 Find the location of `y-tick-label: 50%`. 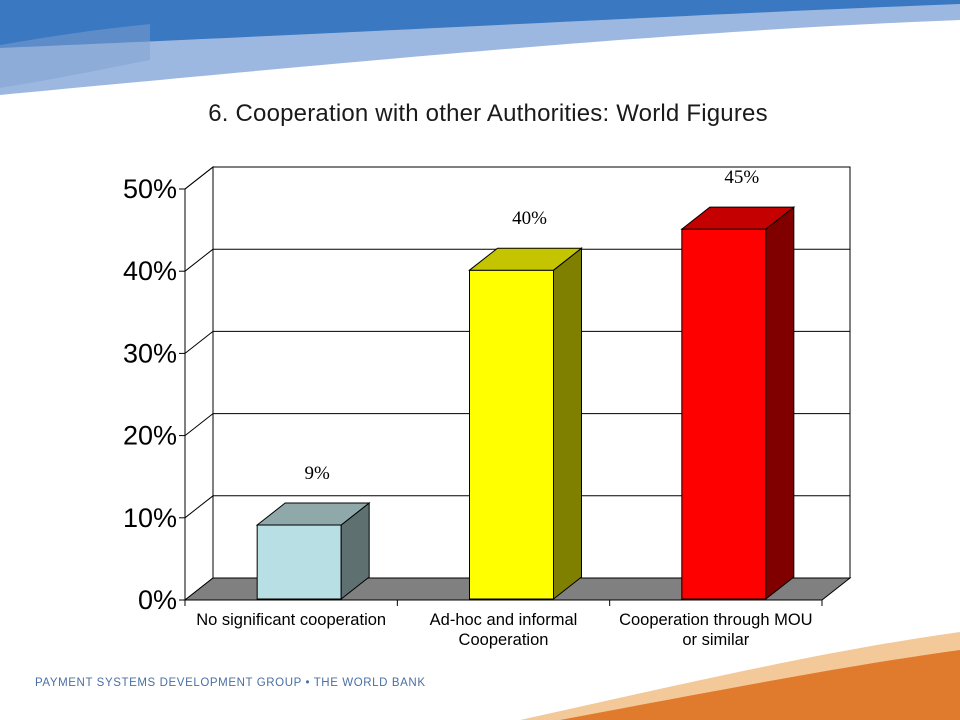

y-tick-label: 50% is located at coordinates (150, 189).